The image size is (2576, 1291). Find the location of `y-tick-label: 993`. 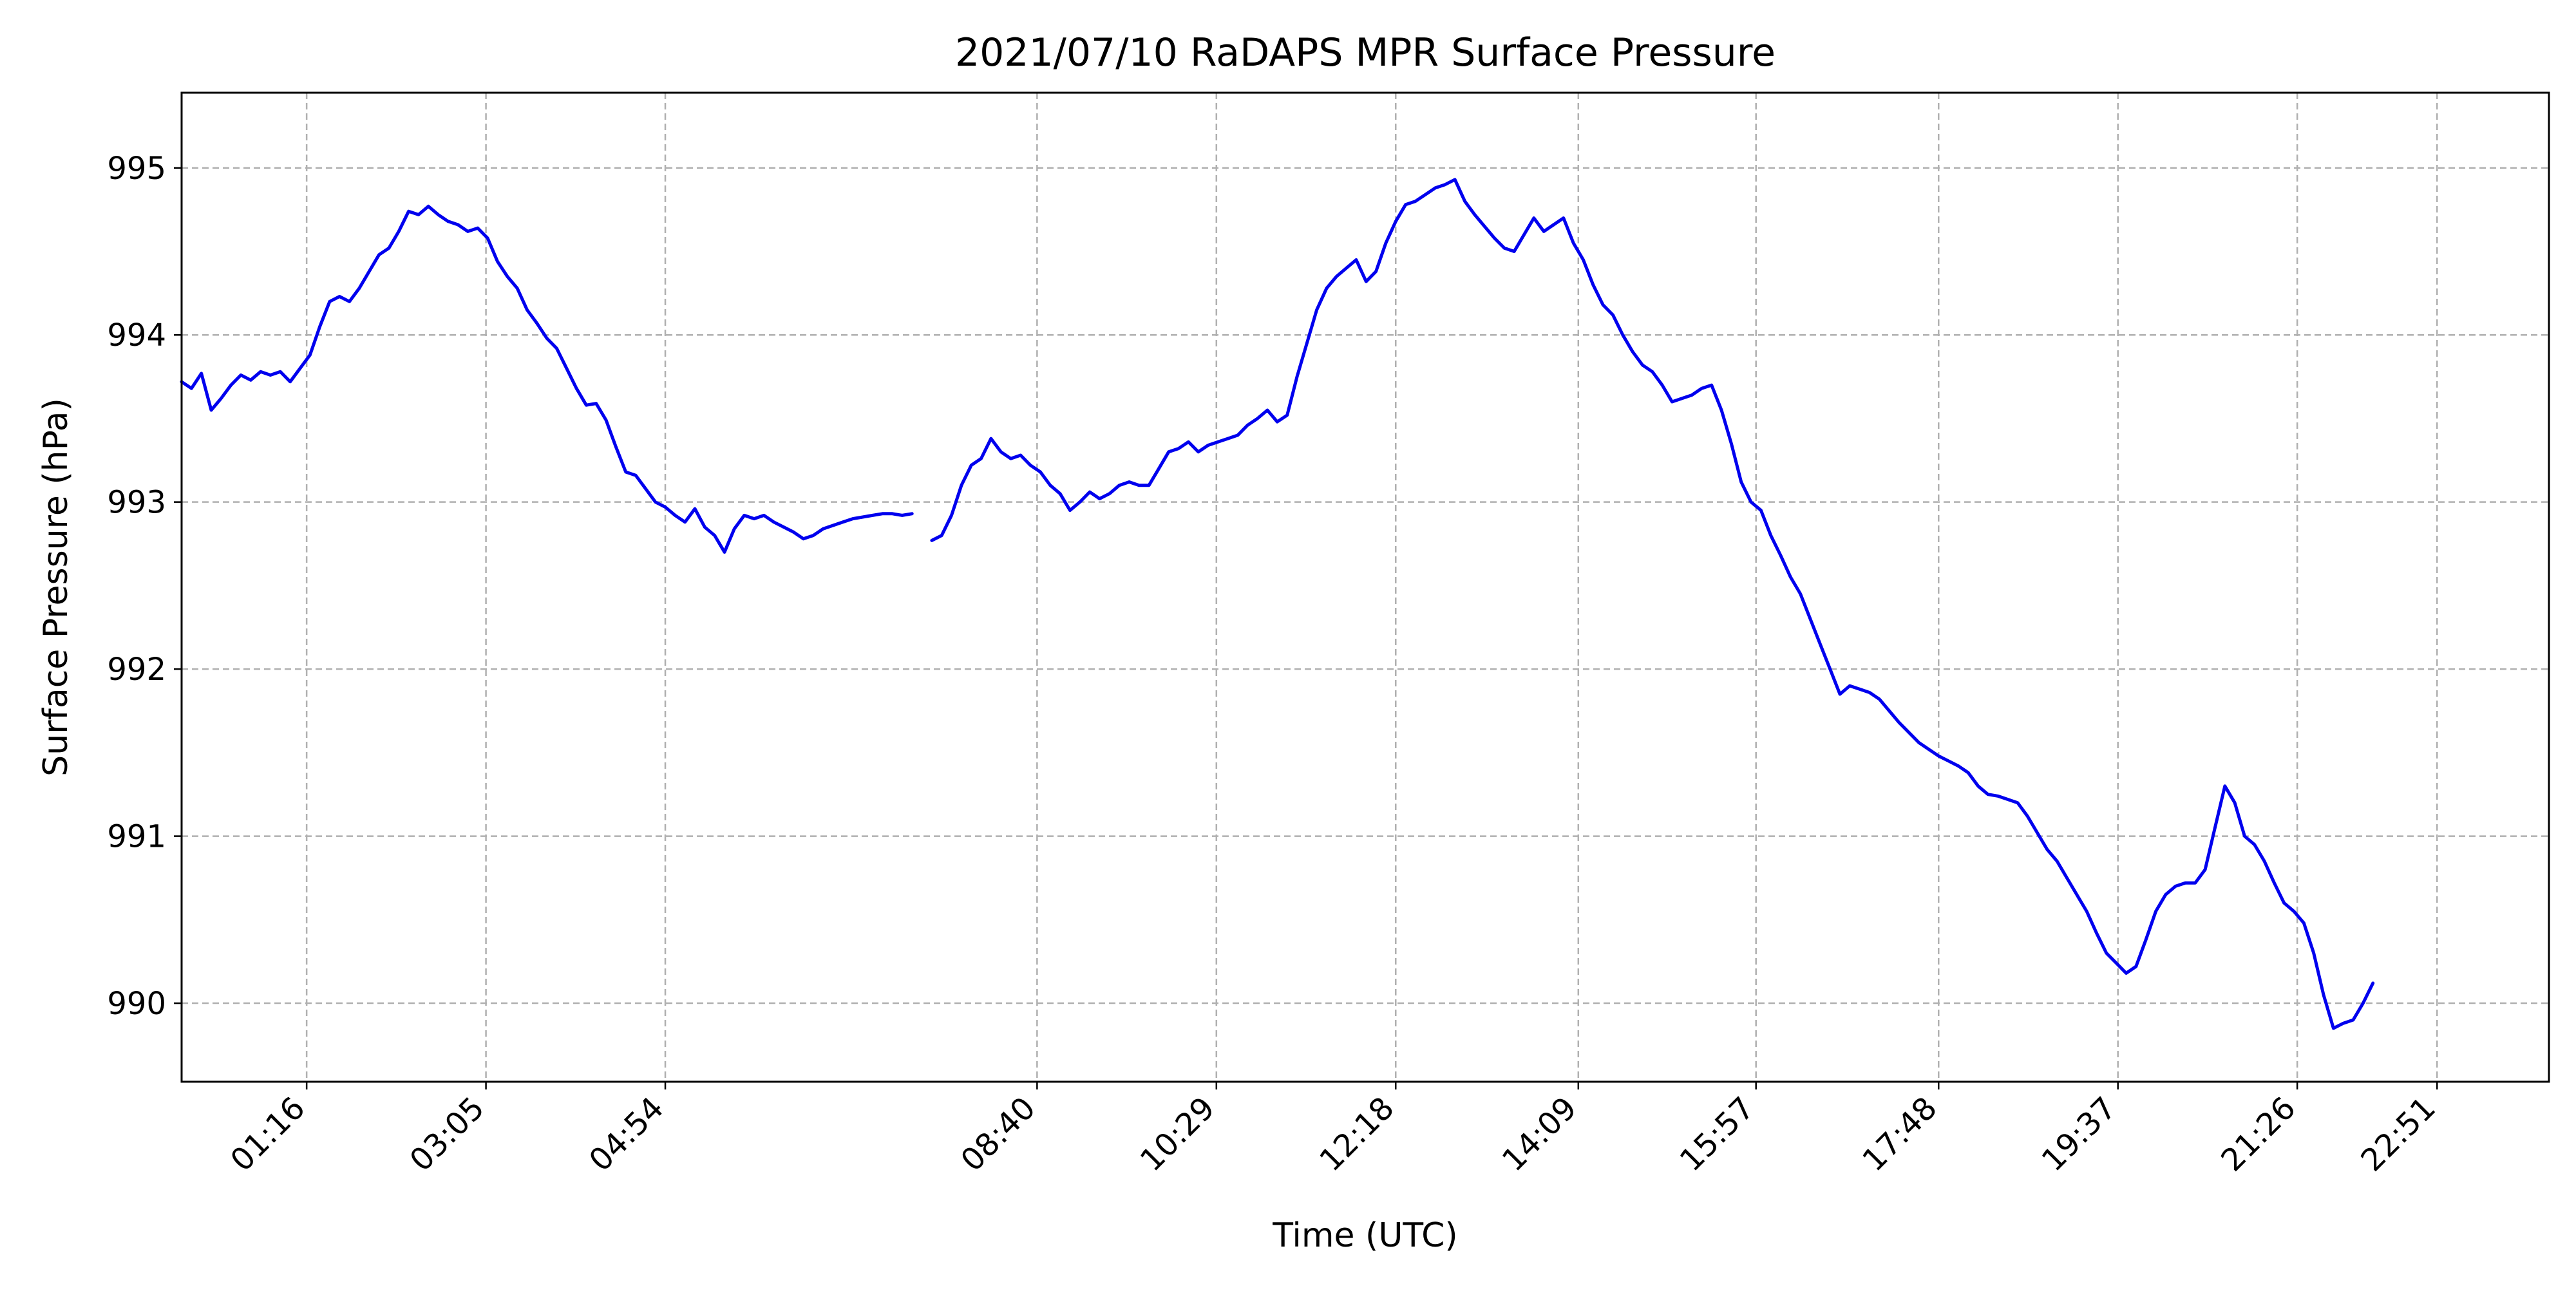

y-tick-label: 993 is located at coordinates (136, 503).